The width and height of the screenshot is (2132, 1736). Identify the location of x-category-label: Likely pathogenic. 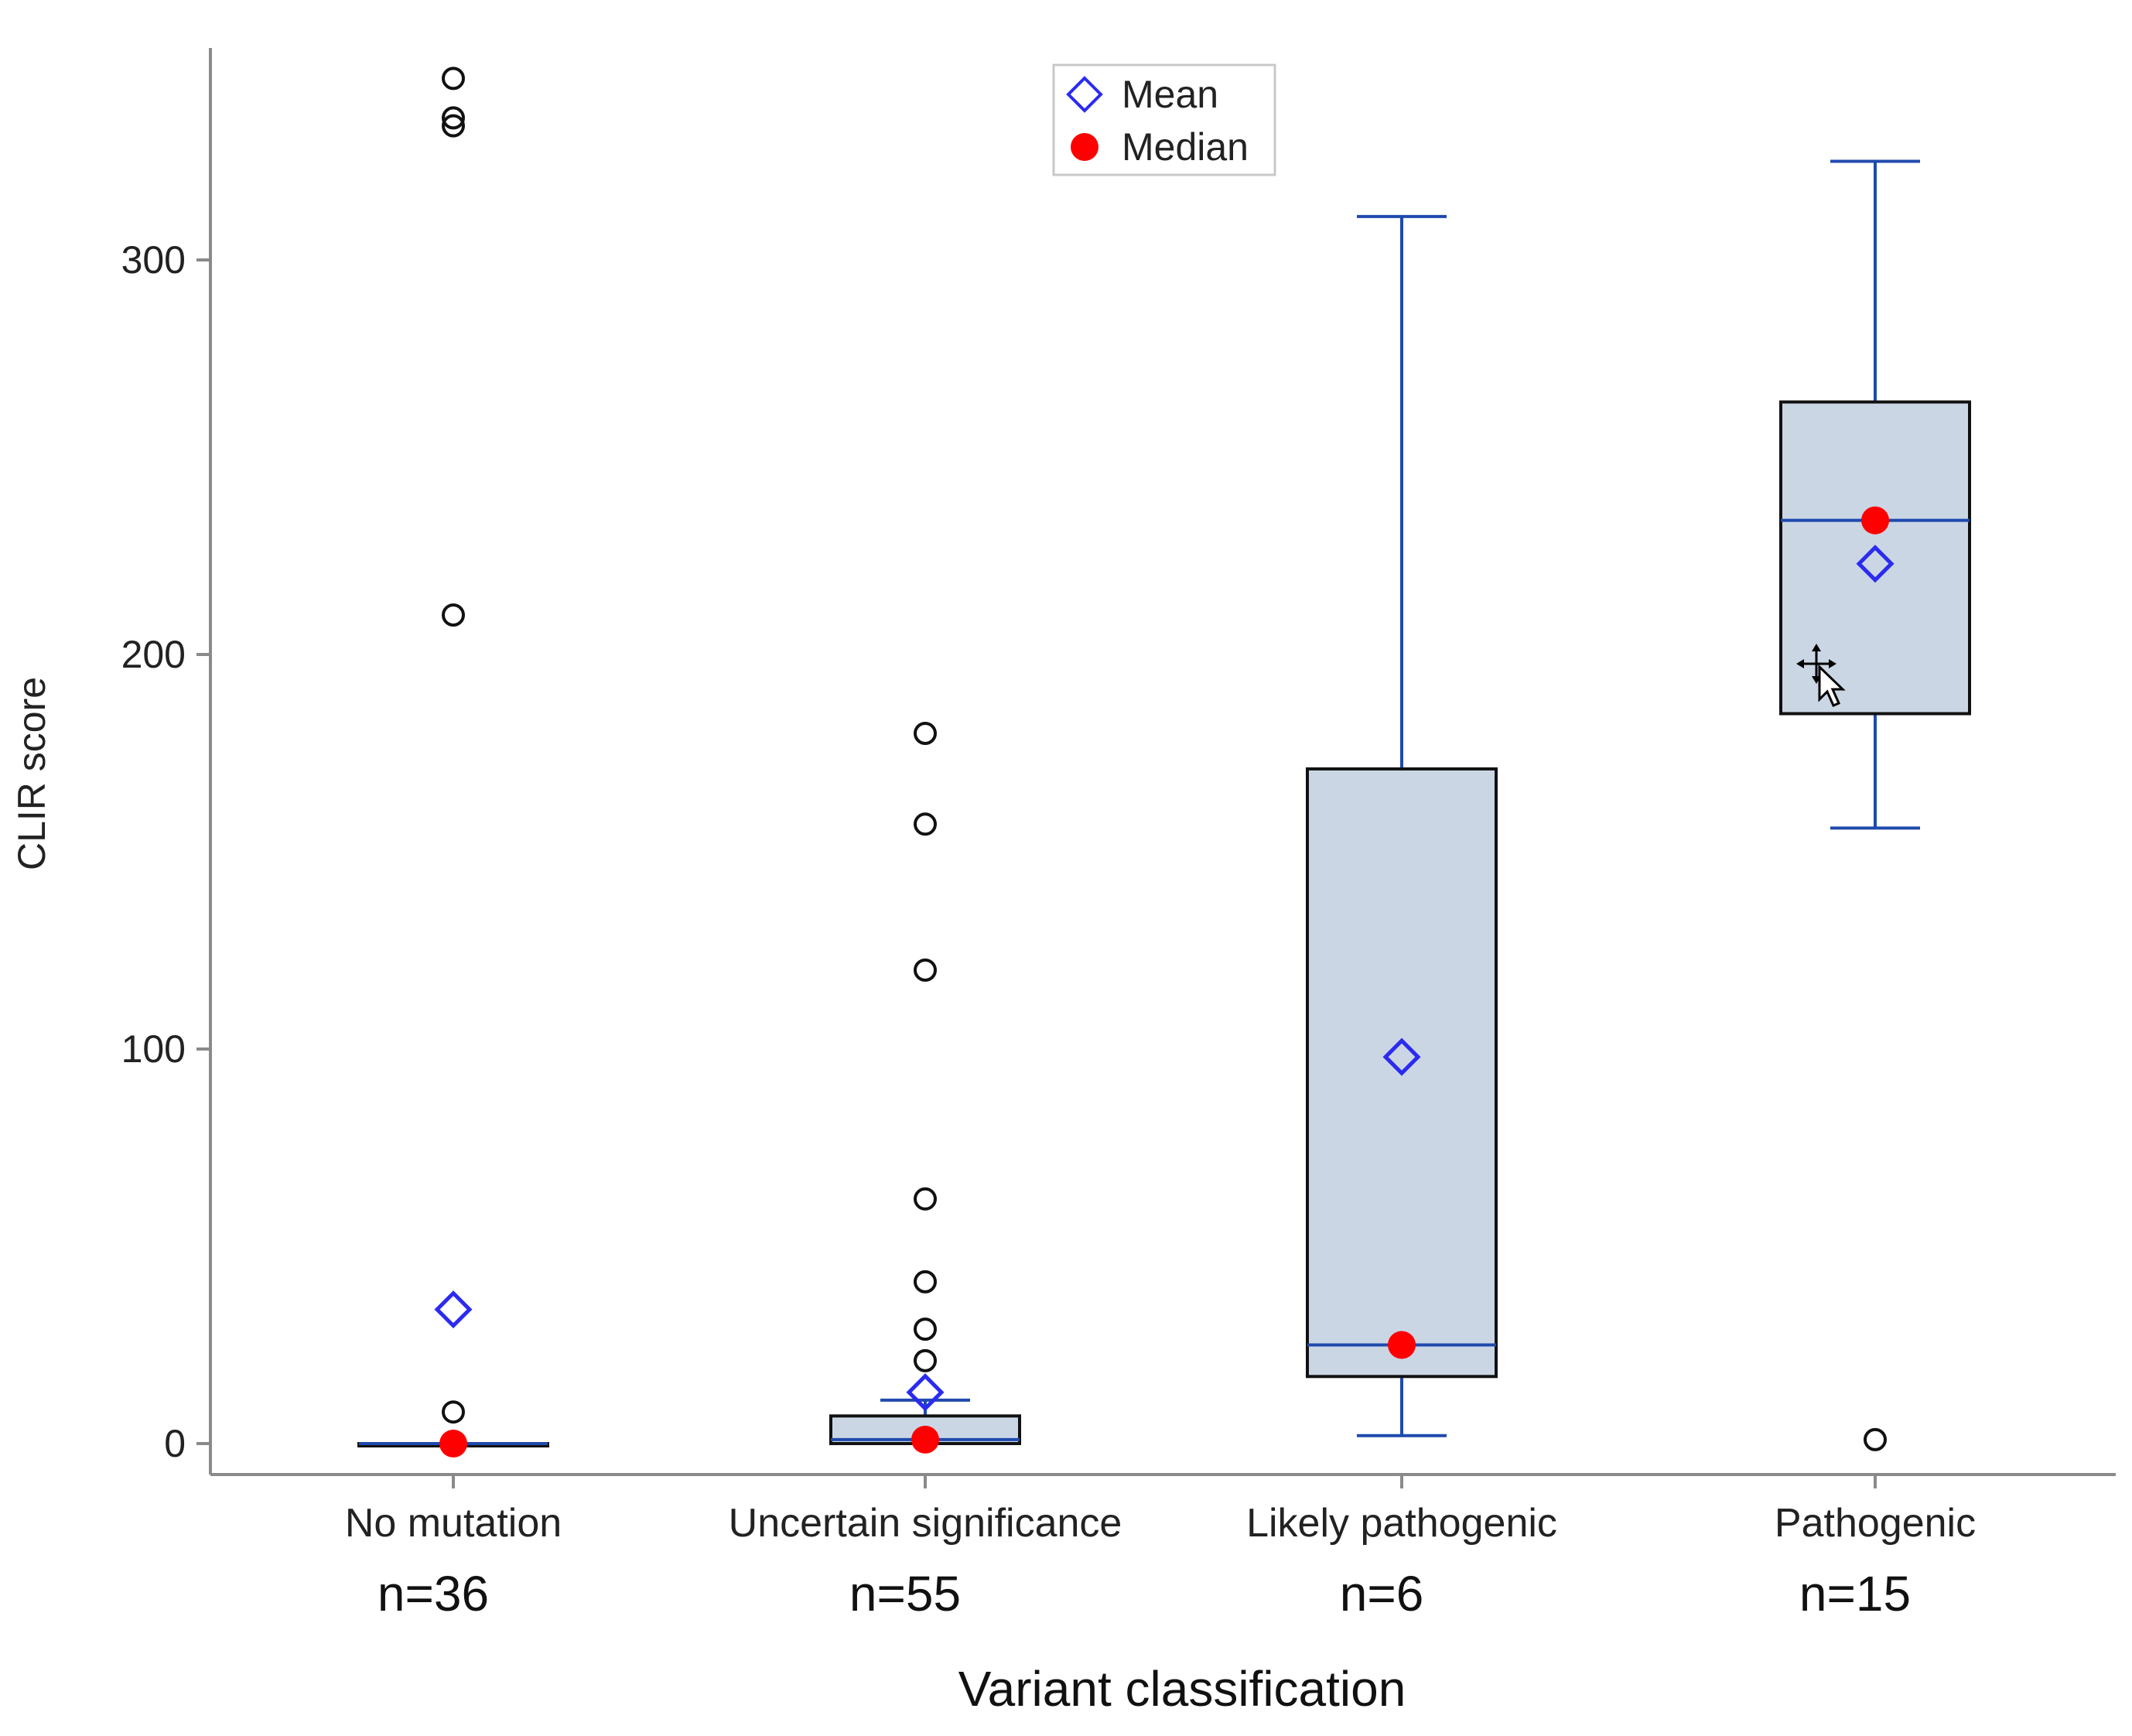
(1402, 1523).